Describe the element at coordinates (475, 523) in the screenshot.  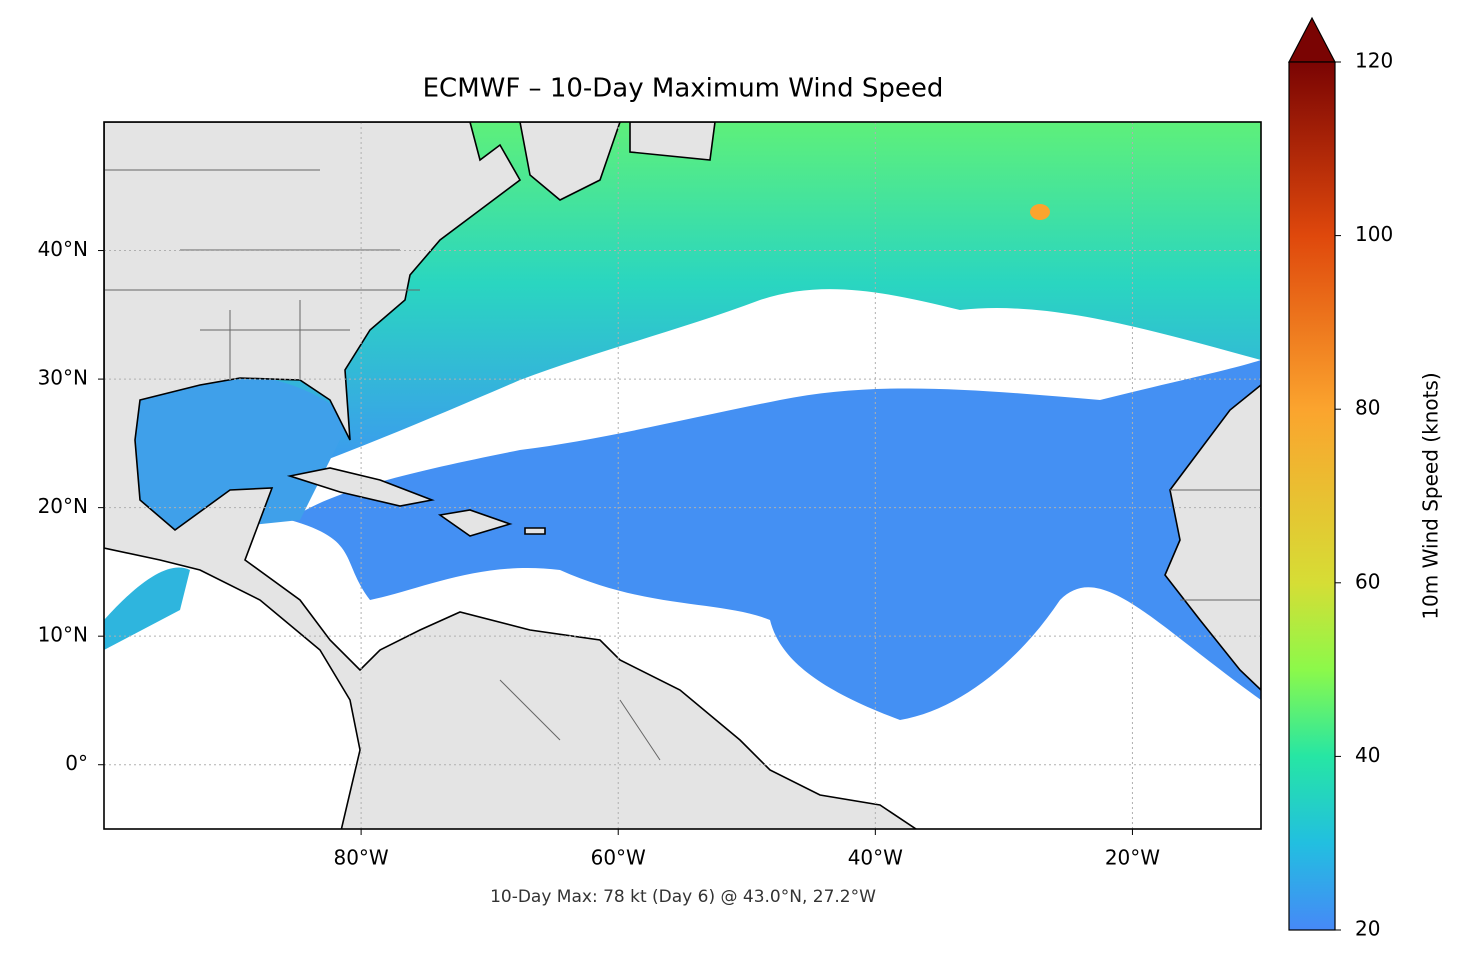
I see `land-hispaniola` at that location.